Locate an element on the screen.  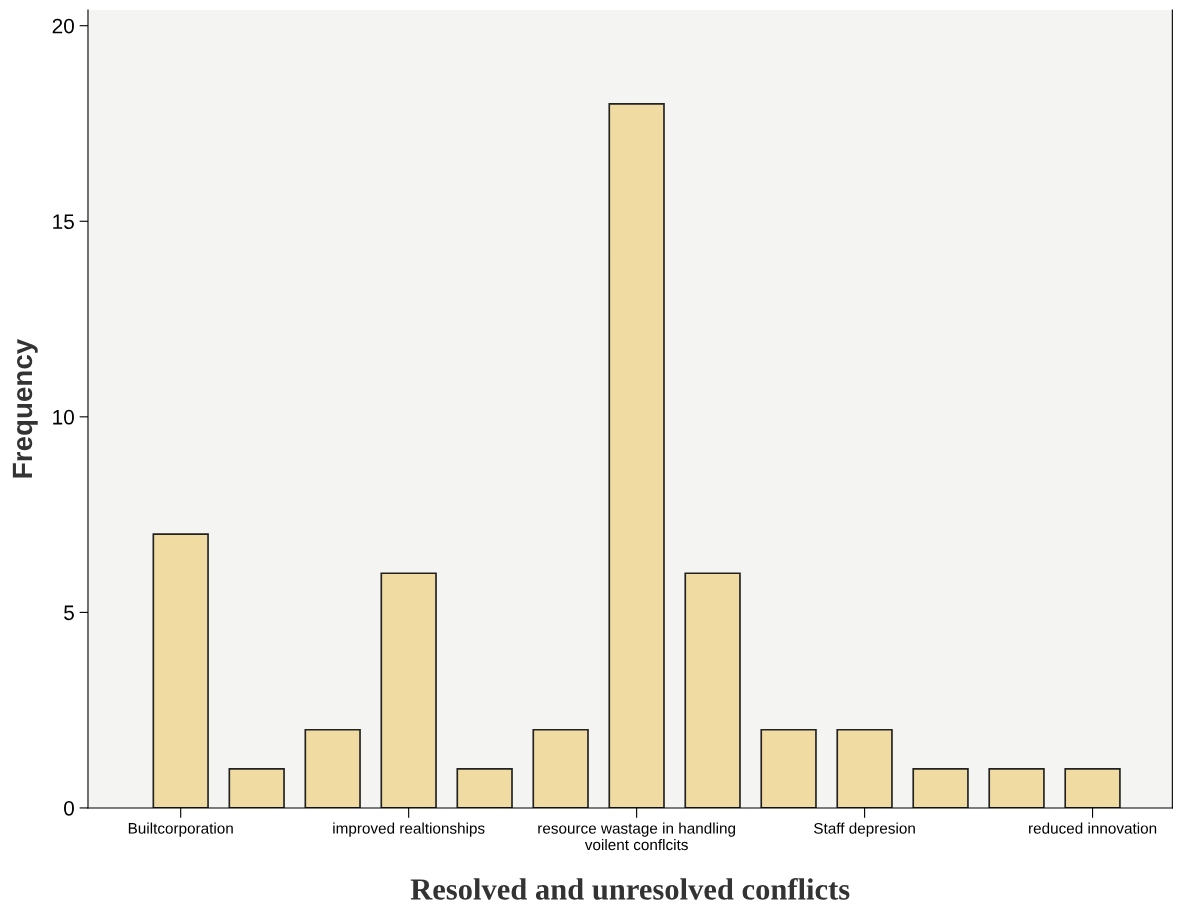
y-tick-label: 5 is located at coordinates (69, 613).